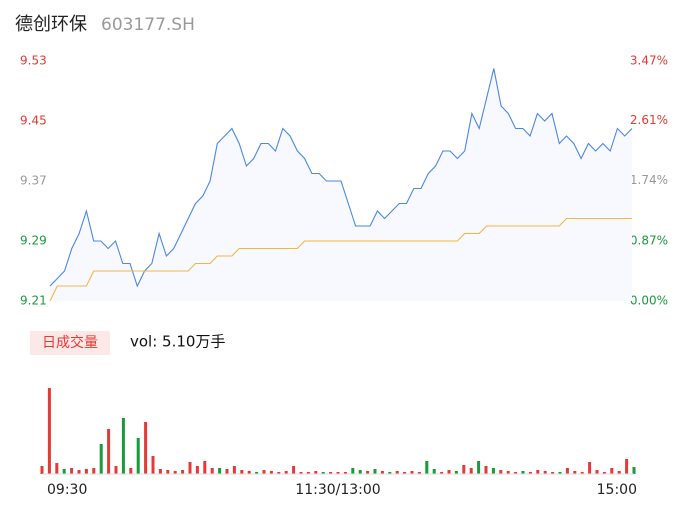 The width and height of the screenshot is (686, 524). What do you see at coordinates (51, 24) in the screenshot?
I see `stock-name: 德创环保` at bounding box center [51, 24].